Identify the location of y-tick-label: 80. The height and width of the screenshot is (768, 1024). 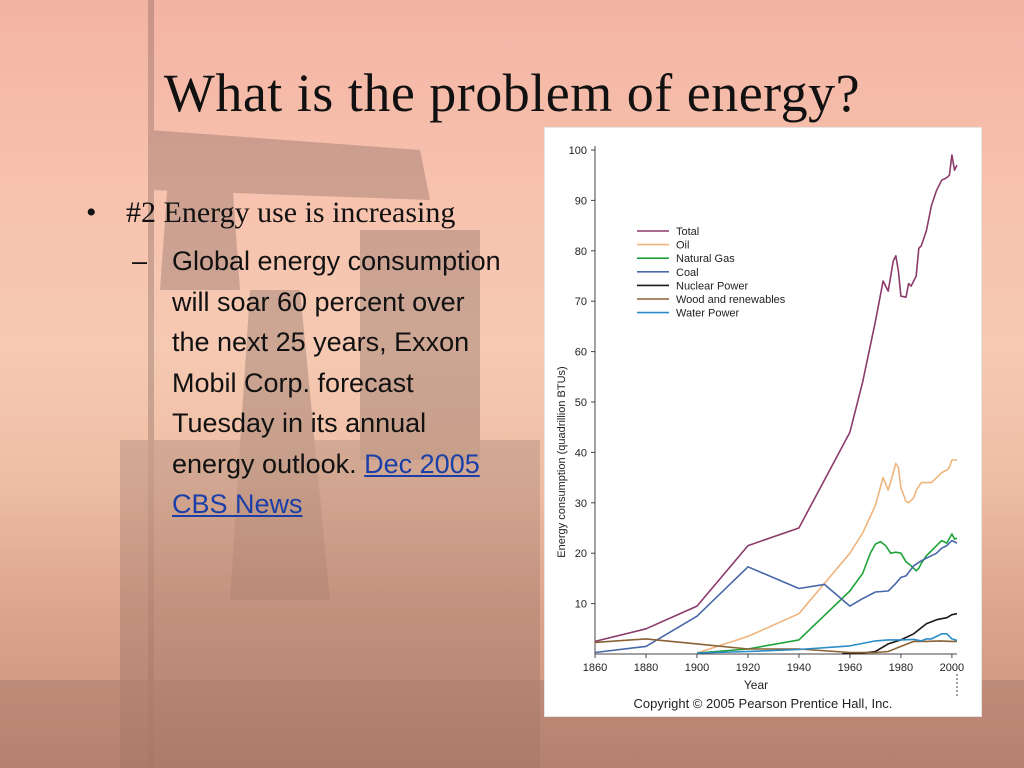
(581, 252).